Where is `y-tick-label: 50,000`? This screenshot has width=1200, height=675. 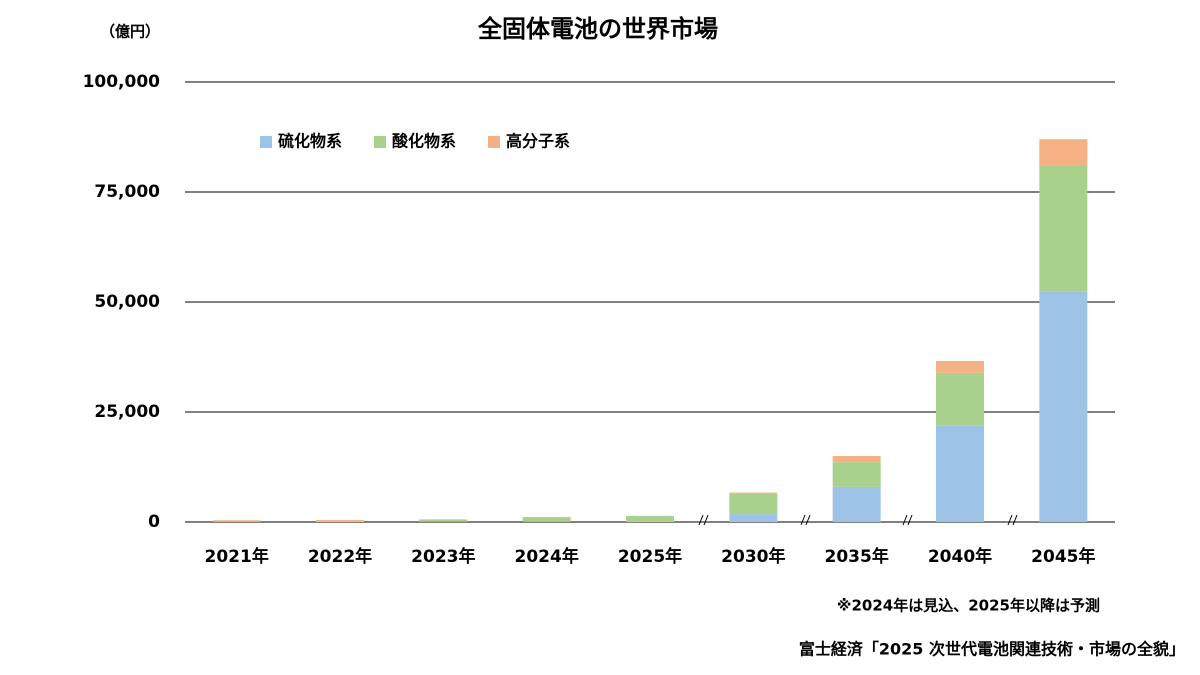 y-tick-label: 50,000 is located at coordinates (127, 302).